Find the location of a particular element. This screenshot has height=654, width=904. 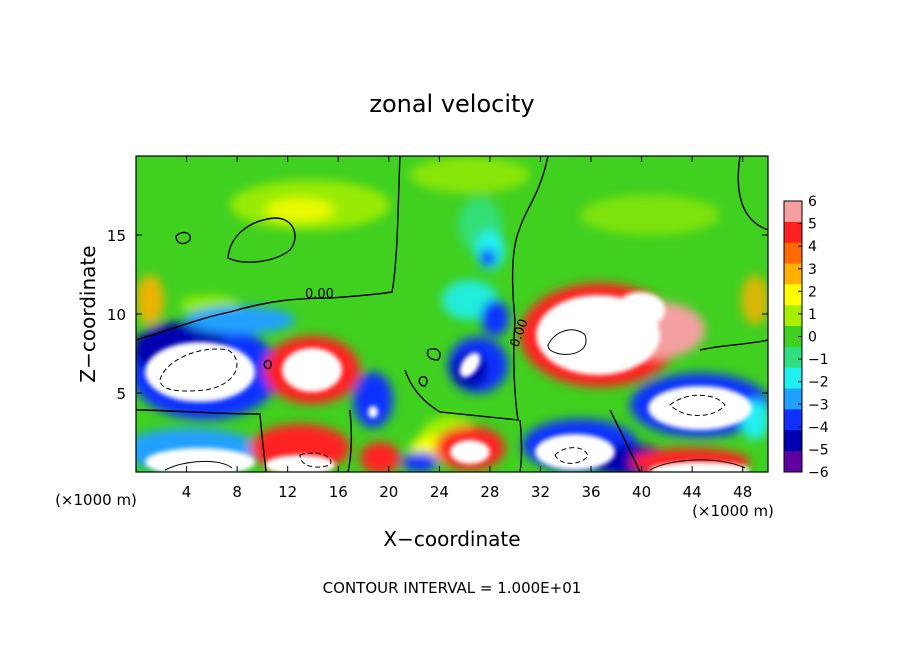

colorbar: 6 5 4 3 2 1 0 −1 −2 −3 −4 −5 −6 is located at coordinates (806, 337).